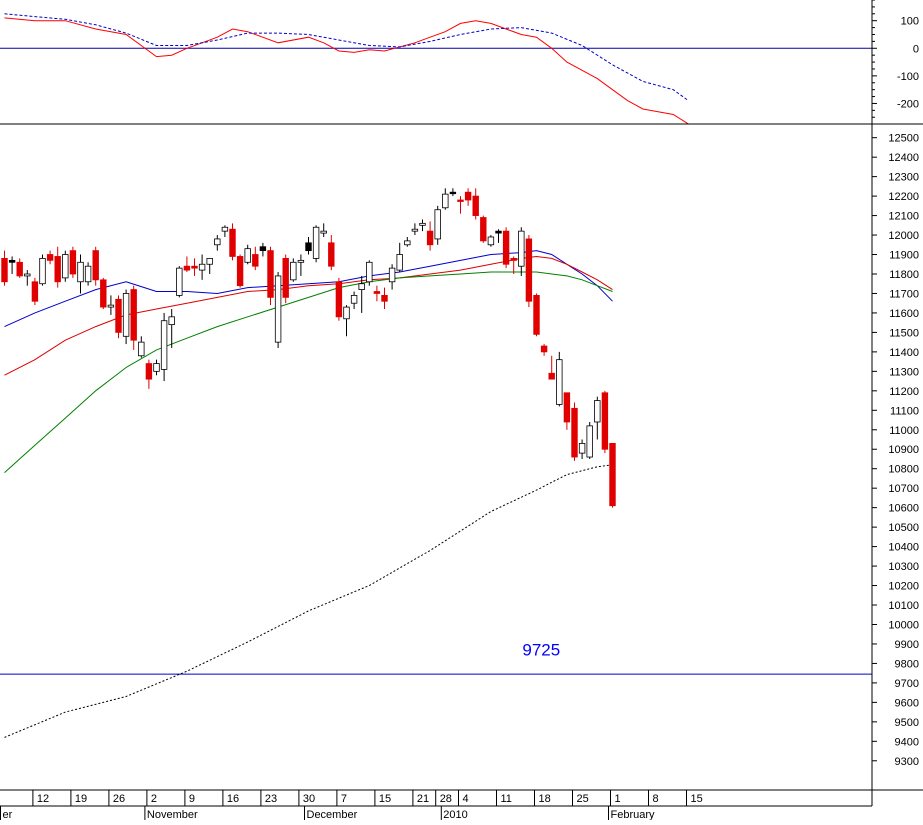 The image size is (923, 825). I want to click on price-y-tick-label: 12000, so click(903, 236).